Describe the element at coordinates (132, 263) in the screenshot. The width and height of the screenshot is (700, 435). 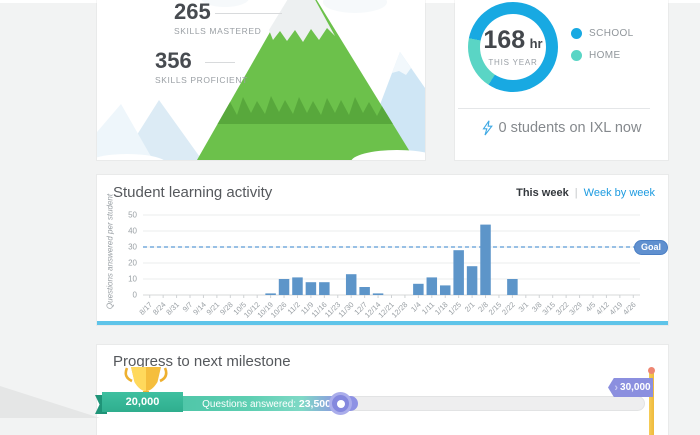
I see `svg-text: 20` at that location.